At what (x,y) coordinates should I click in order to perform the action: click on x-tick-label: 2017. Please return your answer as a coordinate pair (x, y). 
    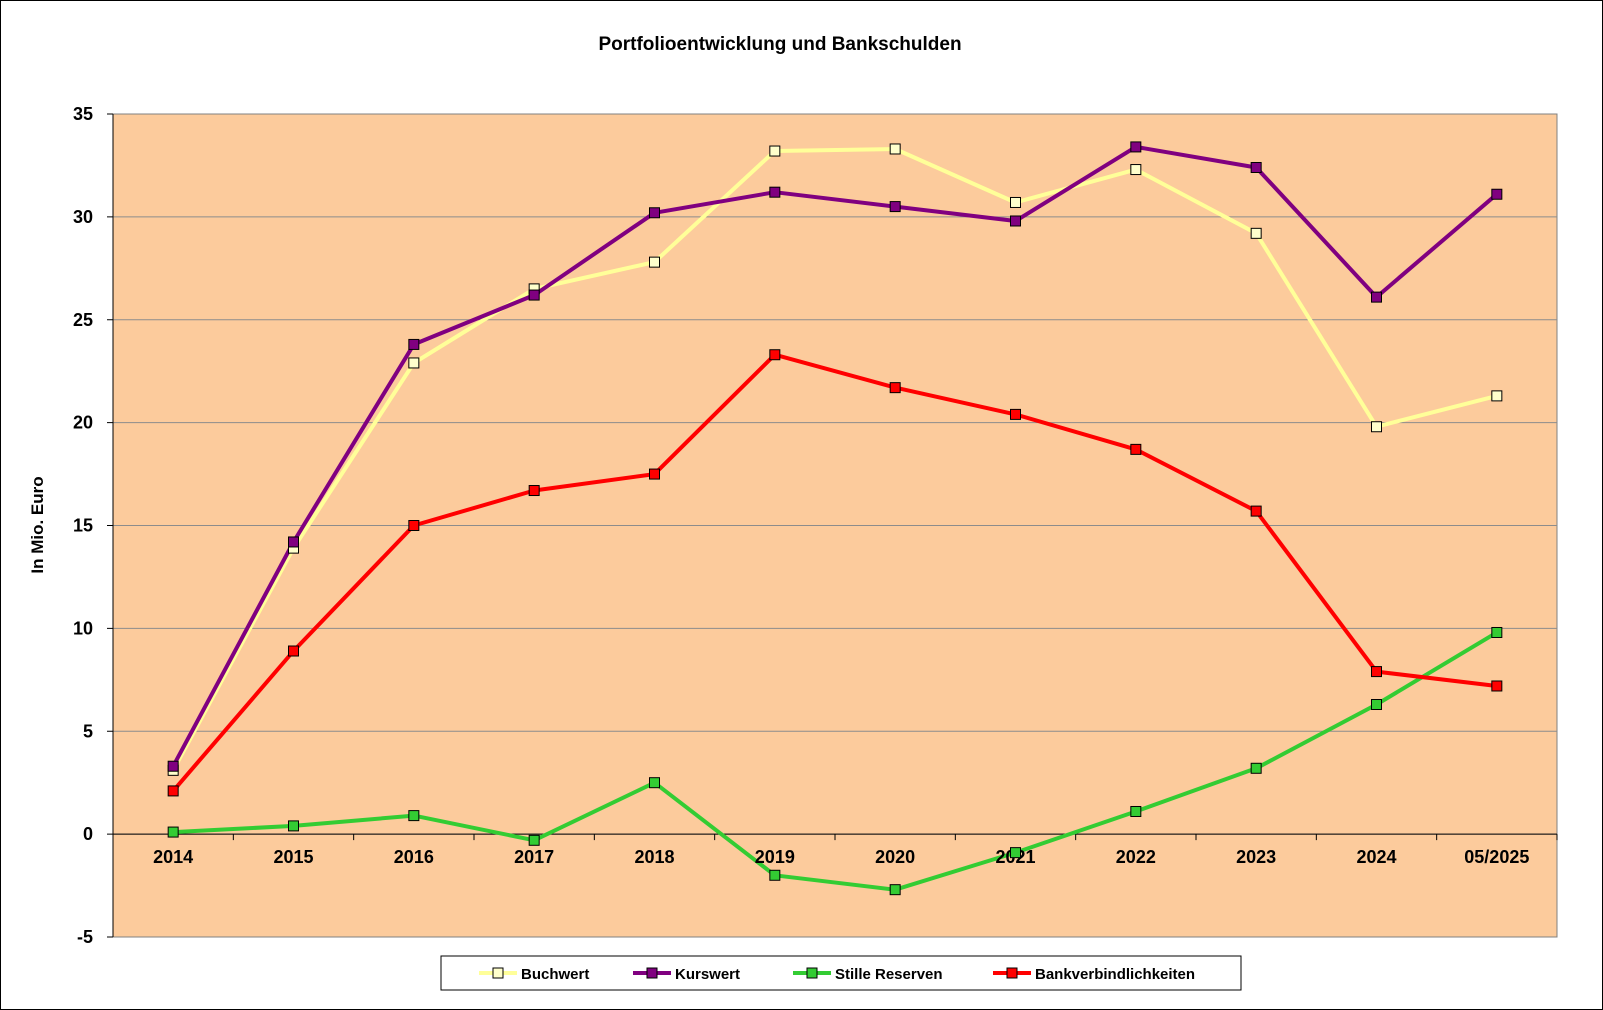
    Looking at the image, I should click on (534, 857).